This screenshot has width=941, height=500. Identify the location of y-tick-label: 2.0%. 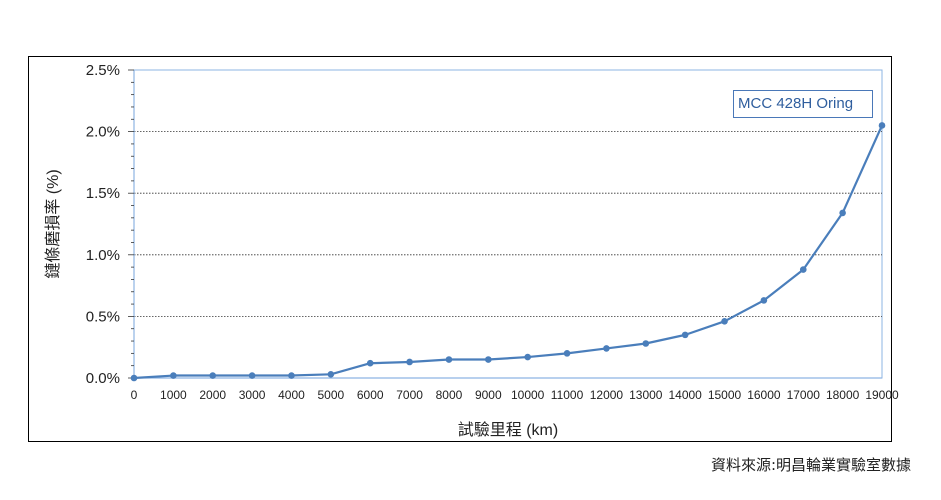
(103, 132).